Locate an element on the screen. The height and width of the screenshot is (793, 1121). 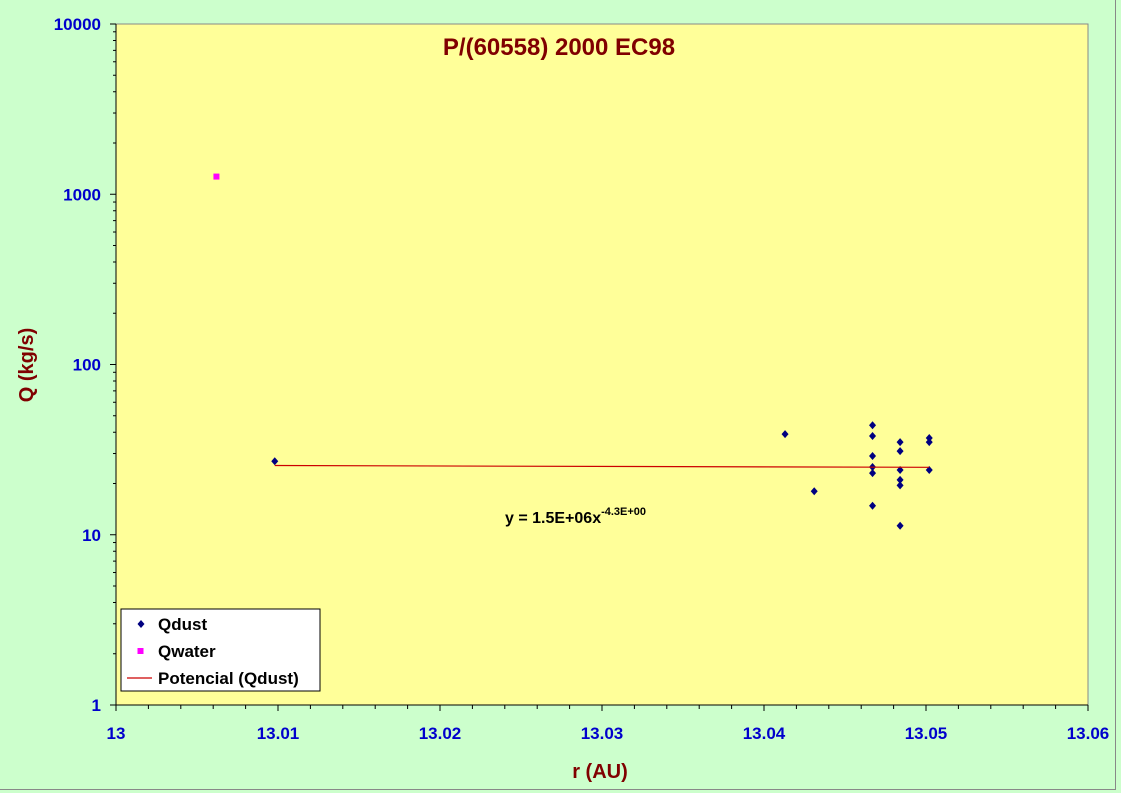
x-tick-label: 13.04 is located at coordinates (764, 733).